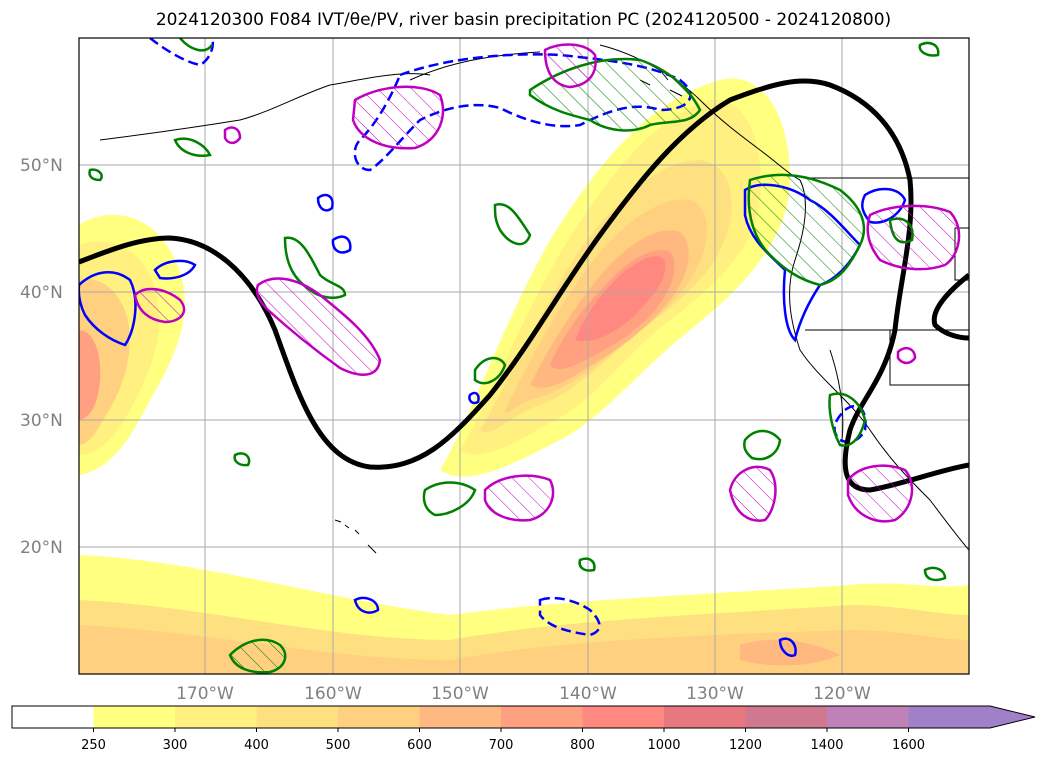 Image resolution: width=1047 pixels, height=767 pixels. I want to click on colorbar-tick-label: 1400, so click(826, 745).